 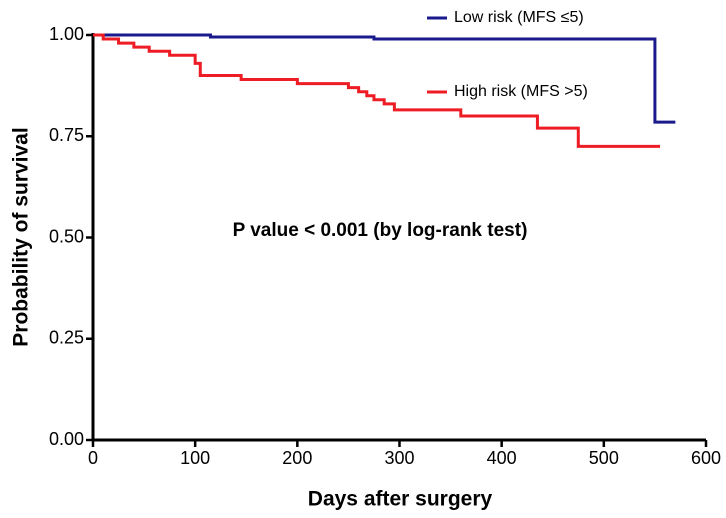 I want to click on annotation: P value < 0.001 (by log-rank test), so click(x=380, y=230).